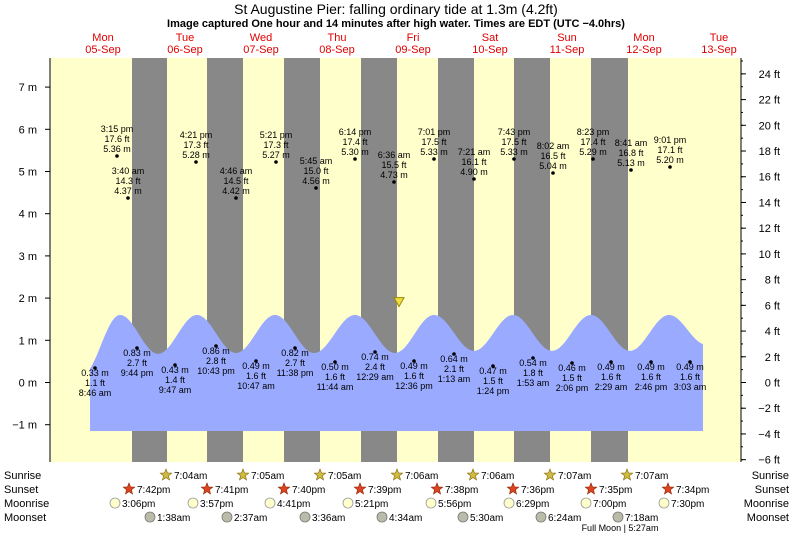 The width and height of the screenshot is (793, 537). Describe the element at coordinates (24, 426) in the screenshot. I see `y-left-tick-label: −1 m` at that location.